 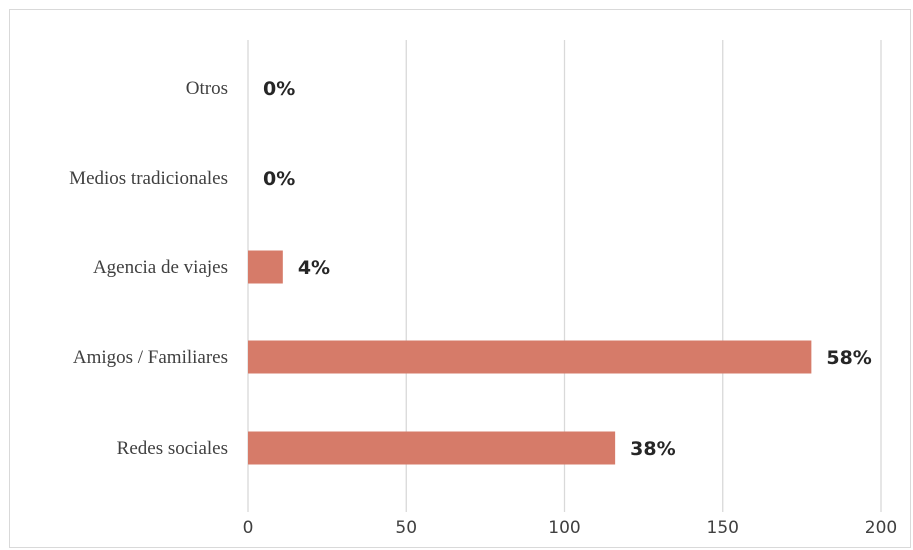 What do you see at coordinates (248, 528) in the screenshot?
I see `x-tick-label-0: 0` at bounding box center [248, 528].